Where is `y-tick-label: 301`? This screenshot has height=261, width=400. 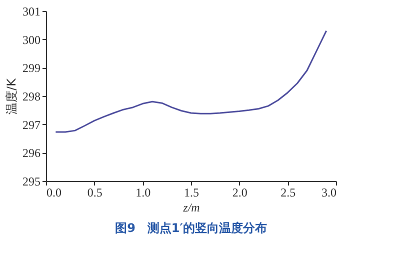 y-tick-label: 301 is located at coordinates (31, 11).